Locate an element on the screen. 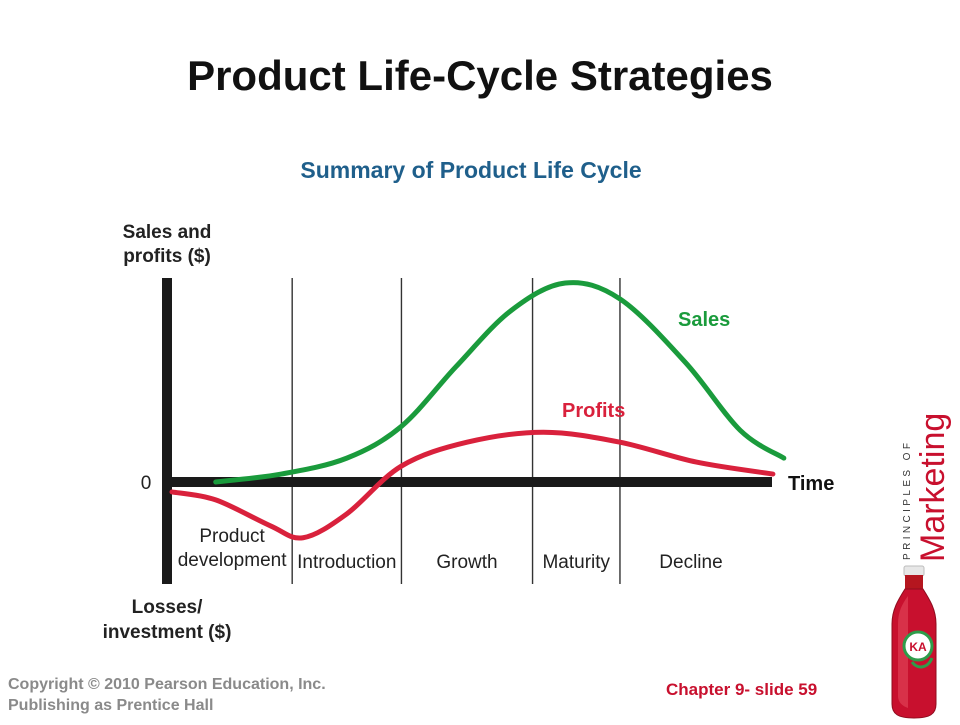 The height and width of the screenshot is (725, 960). bottle-icon: PRINCIPLES OF Marketing KA is located at coordinates (921, 566).